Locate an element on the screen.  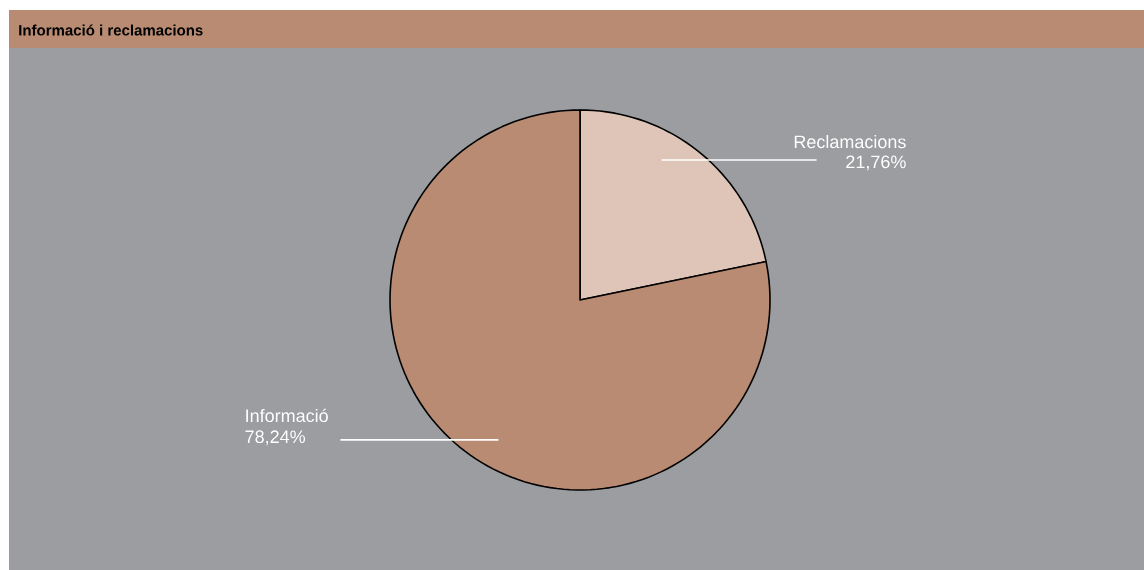
data-label: 78,24% is located at coordinates (275, 438).